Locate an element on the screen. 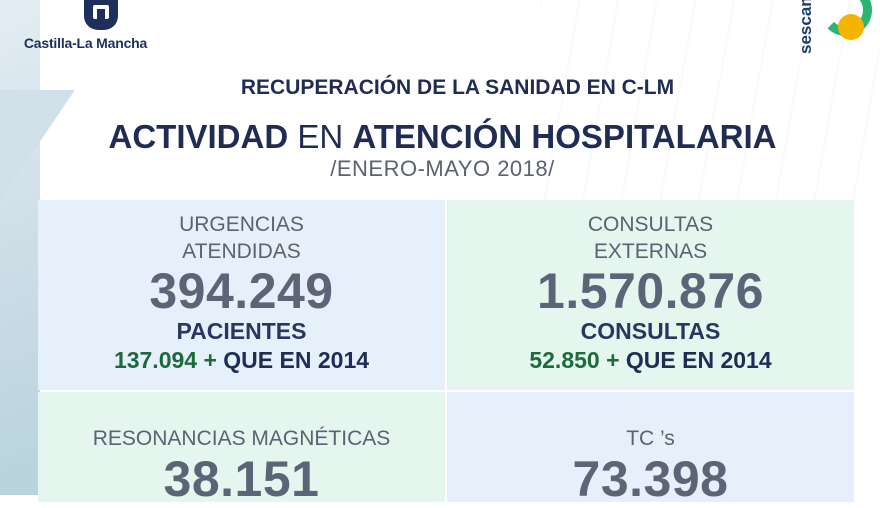  card-resonancias: RESONANCIAS MAGNÉTICAS 38.151 is located at coordinates (241, 449).